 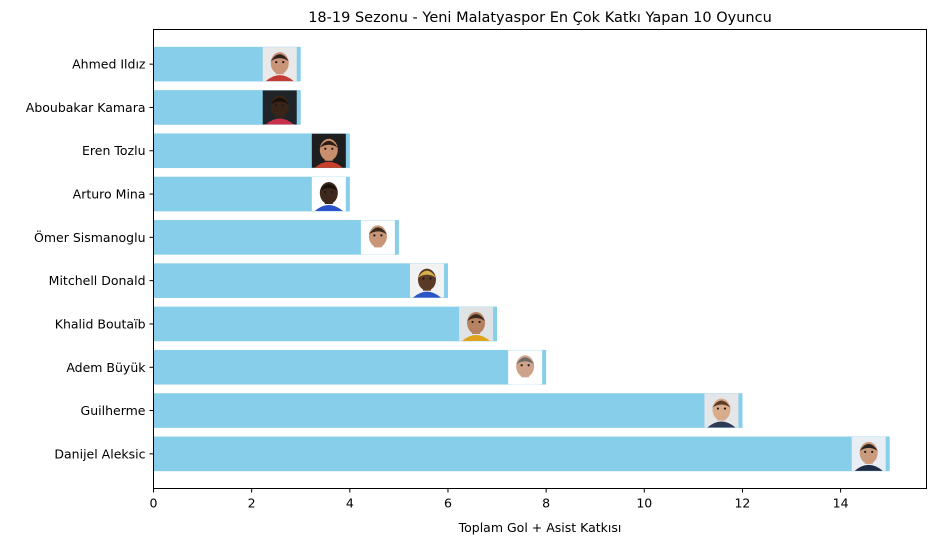 What do you see at coordinates (109, 64) in the screenshot?
I see `y-tick-label: Ahmed Ildız` at bounding box center [109, 64].